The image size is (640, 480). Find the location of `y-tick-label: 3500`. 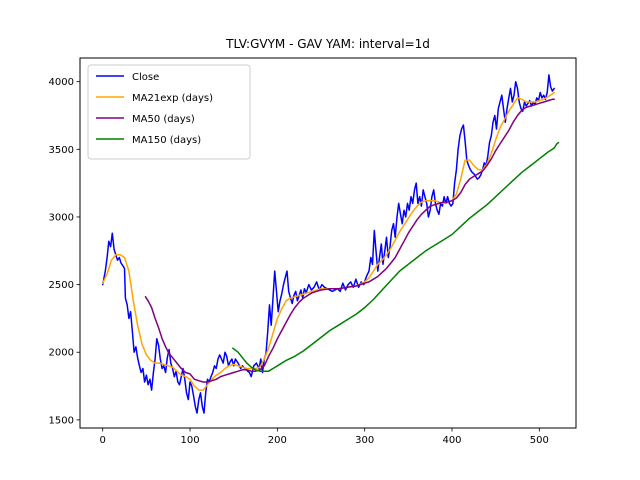

y-tick-label: 3500 is located at coordinates (61, 150).